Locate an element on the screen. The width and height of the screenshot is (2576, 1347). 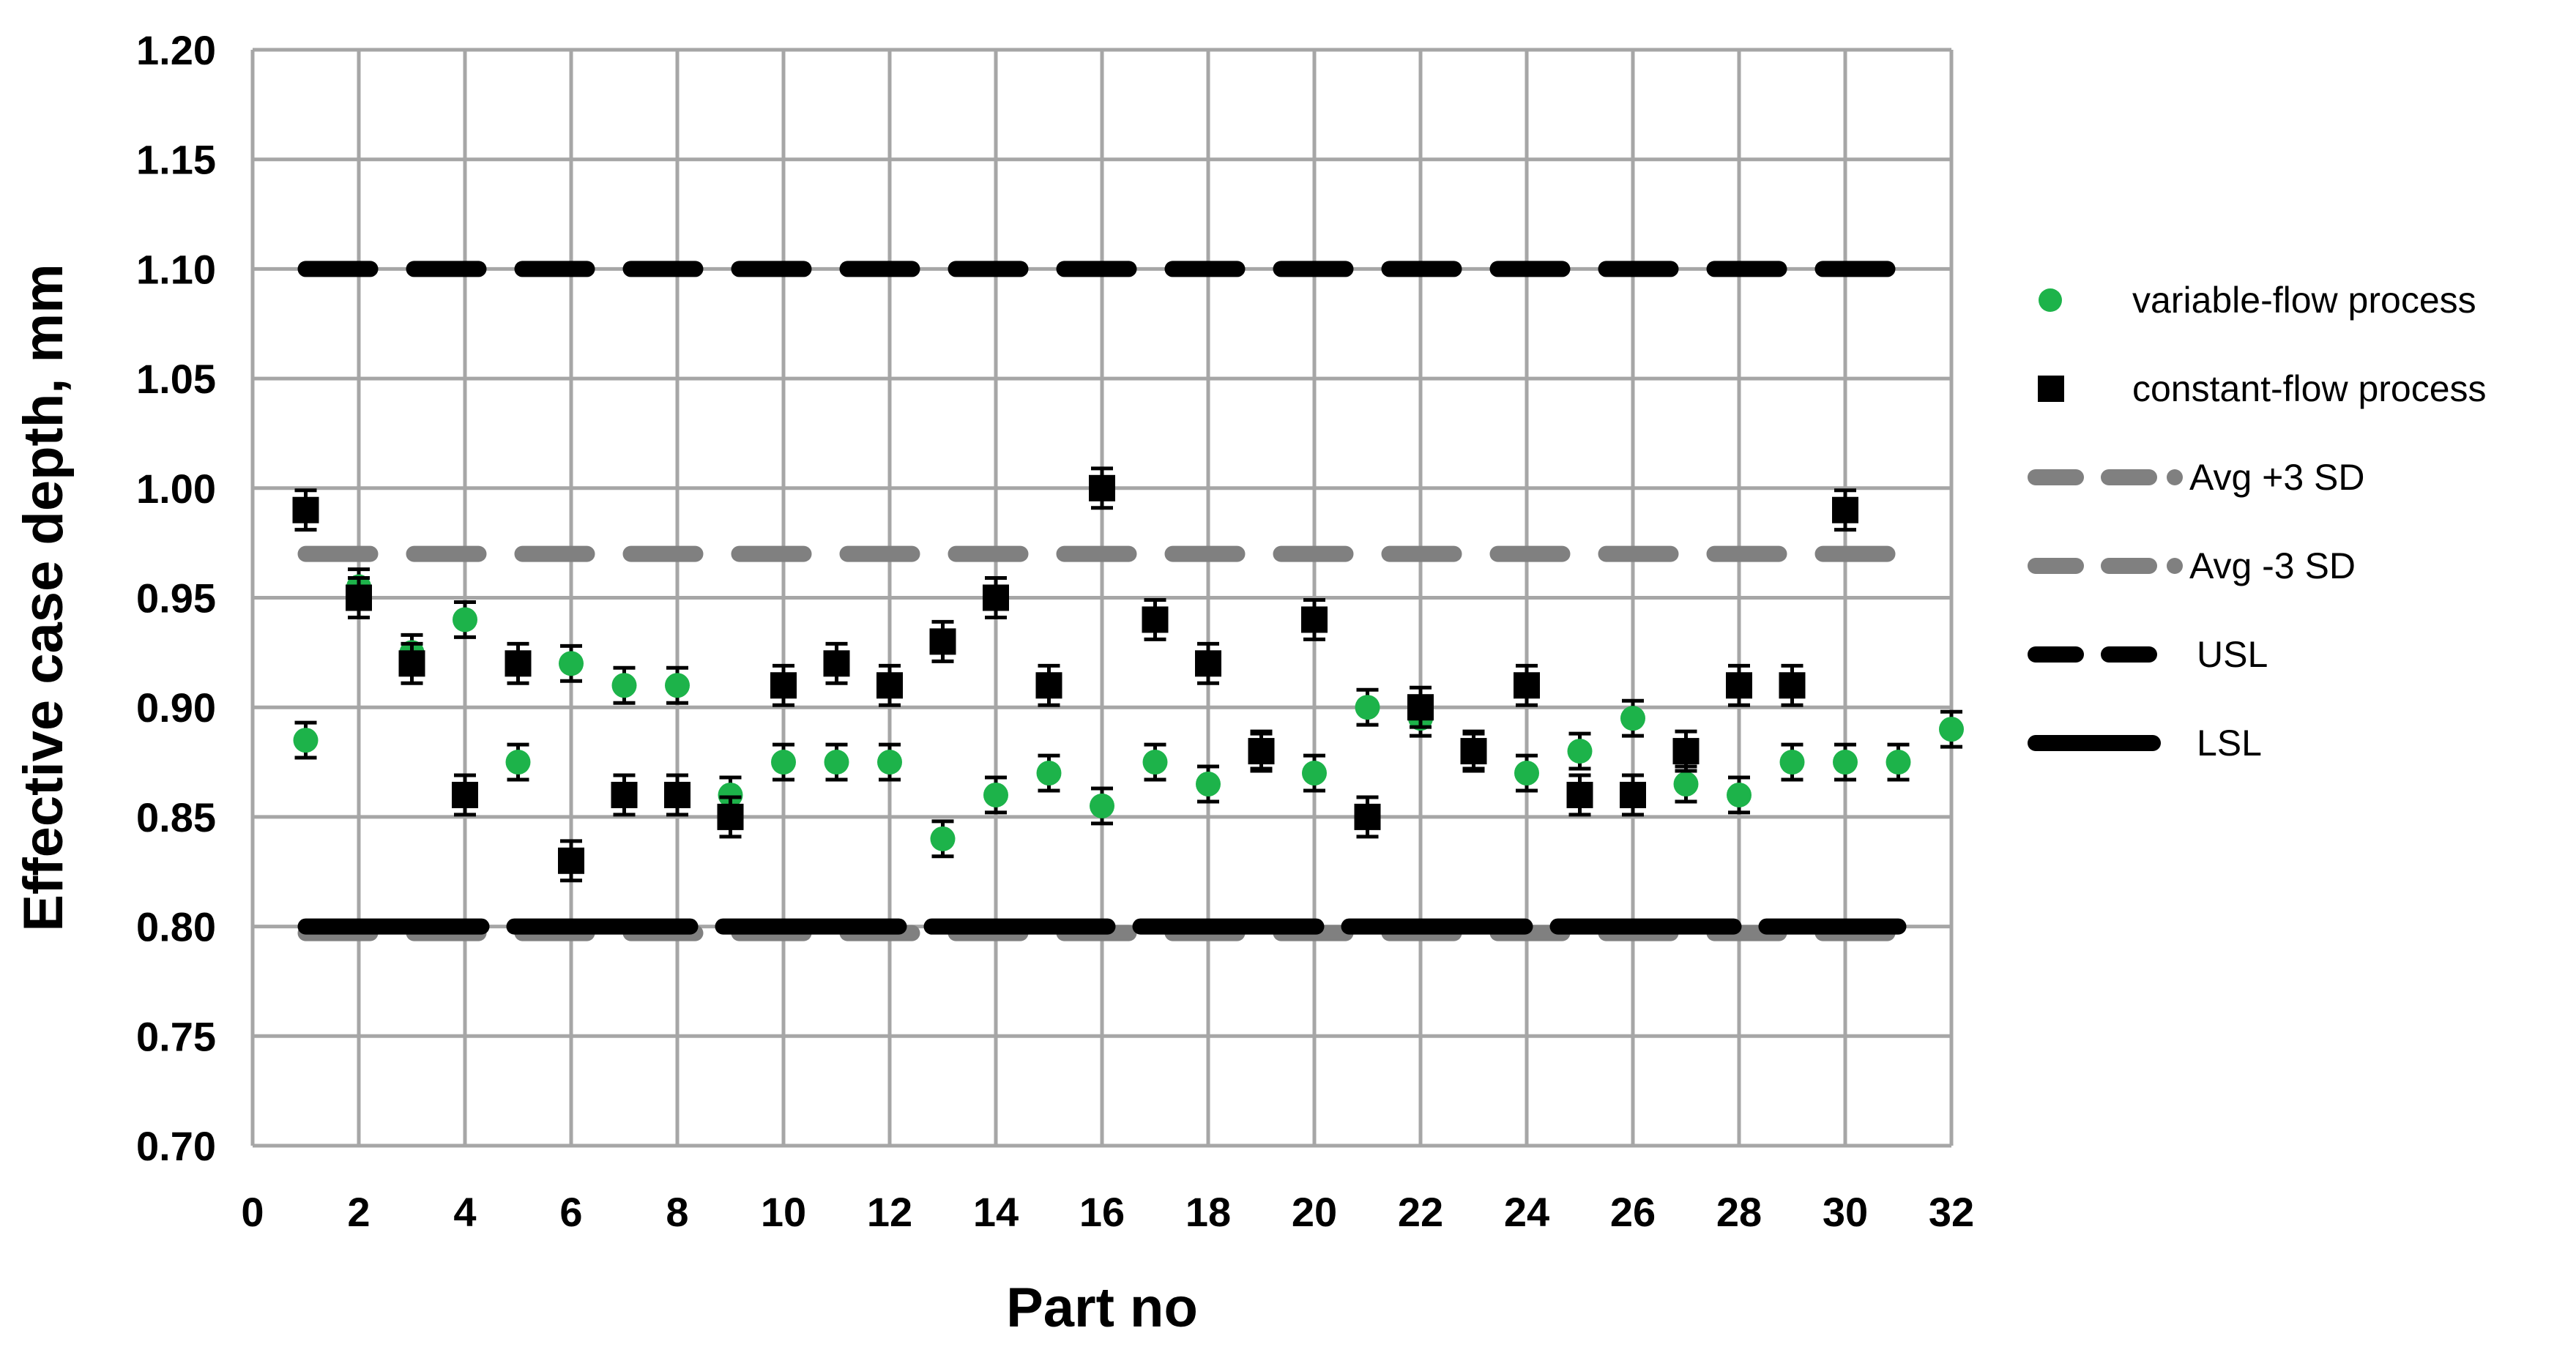
legend-label-avg-3-sd: Avg +3 SD is located at coordinates (2277, 478).